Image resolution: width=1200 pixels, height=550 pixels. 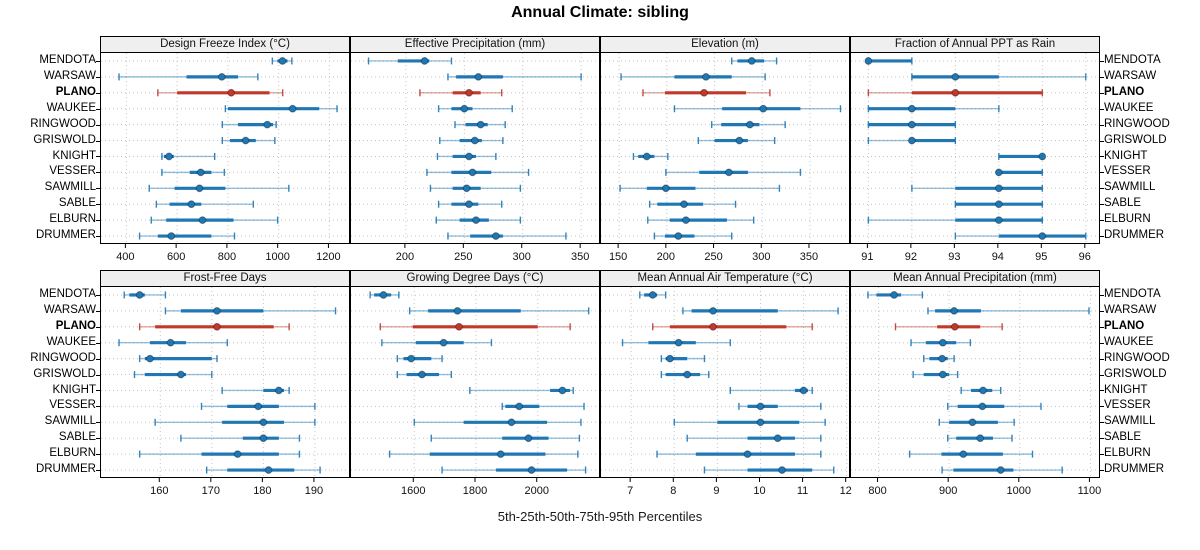 I want to click on panel-header: Mean Annual Precipitation (mm), so click(x=975, y=278).